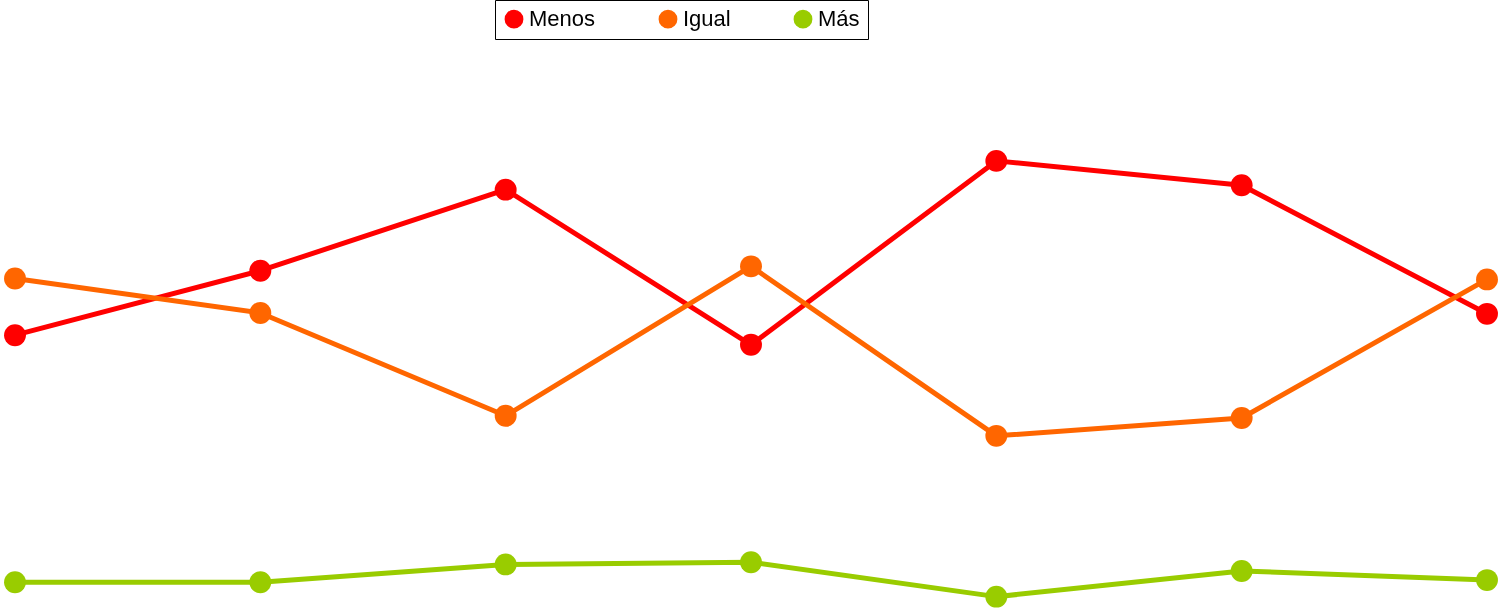 Image resolution: width=1502 pixels, height=612 pixels. What do you see at coordinates (839, 19) in the screenshot?
I see `legend-label: Más` at bounding box center [839, 19].